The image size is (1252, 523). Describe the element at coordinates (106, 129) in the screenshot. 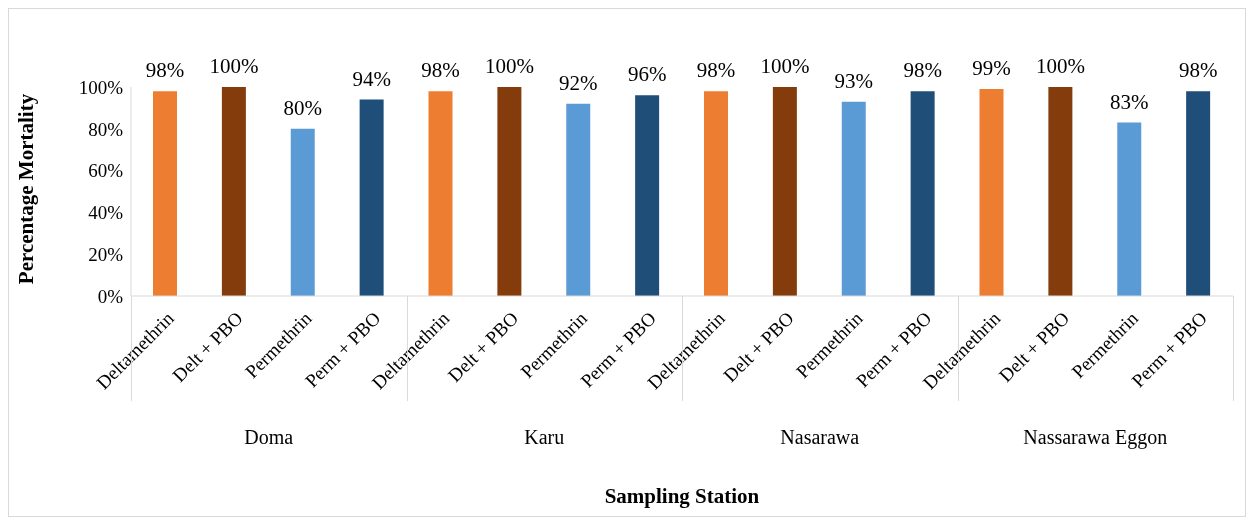

I see `y-tick-label: 80%` at that location.